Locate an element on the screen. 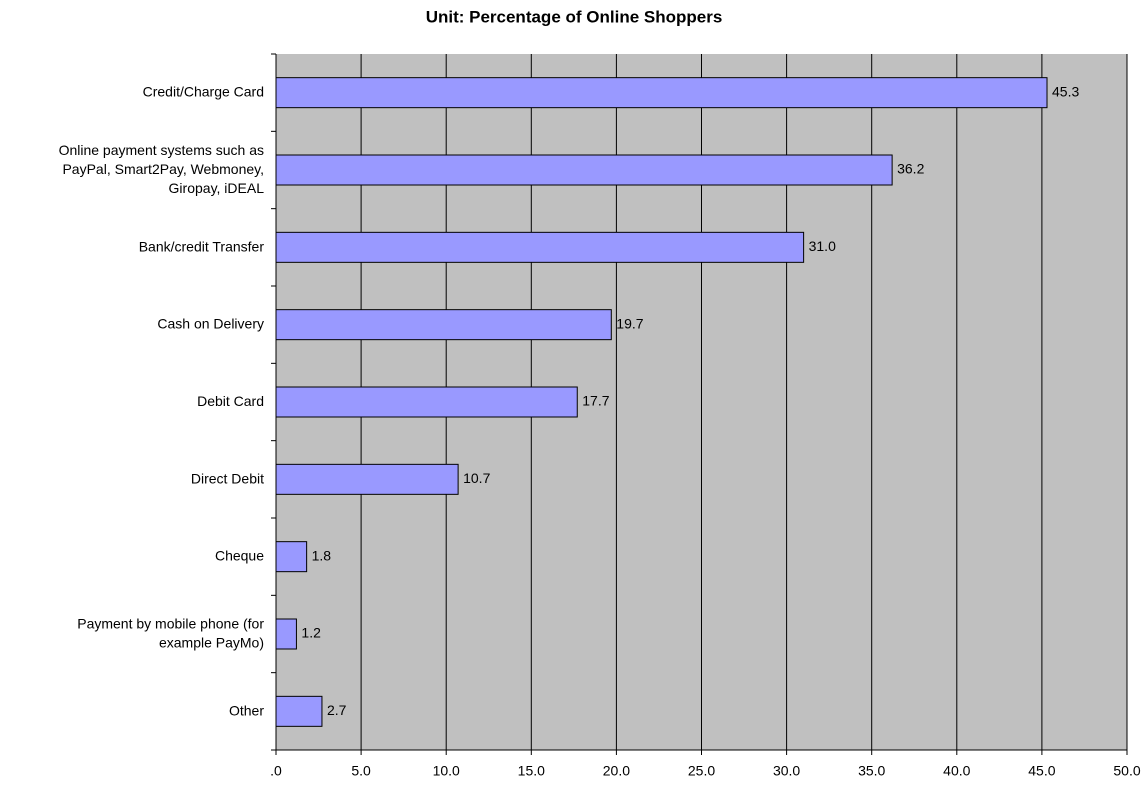 This screenshot has width=1145, height=787. value-label: 2.7 is located at coordinates (337, 710).